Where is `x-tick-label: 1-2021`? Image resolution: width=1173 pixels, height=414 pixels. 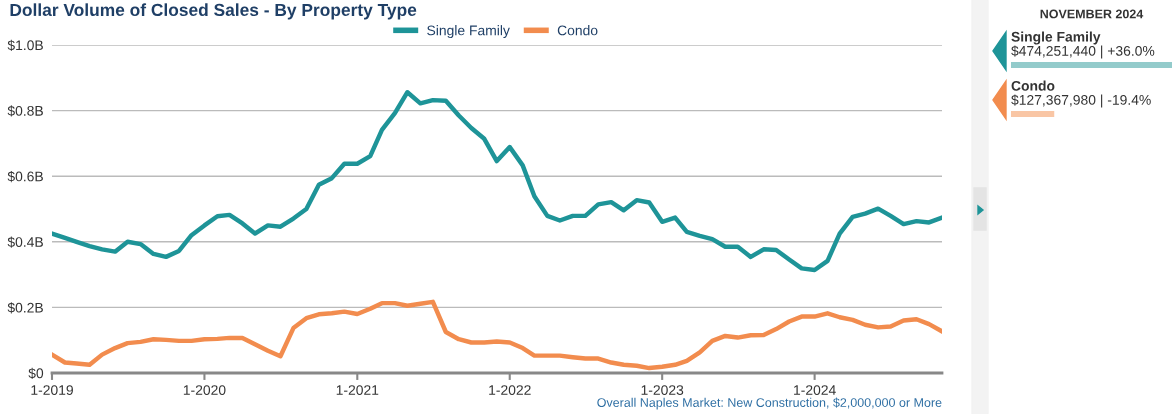
x-tick-label: 1-2021 is located at coordinates (357, 390).